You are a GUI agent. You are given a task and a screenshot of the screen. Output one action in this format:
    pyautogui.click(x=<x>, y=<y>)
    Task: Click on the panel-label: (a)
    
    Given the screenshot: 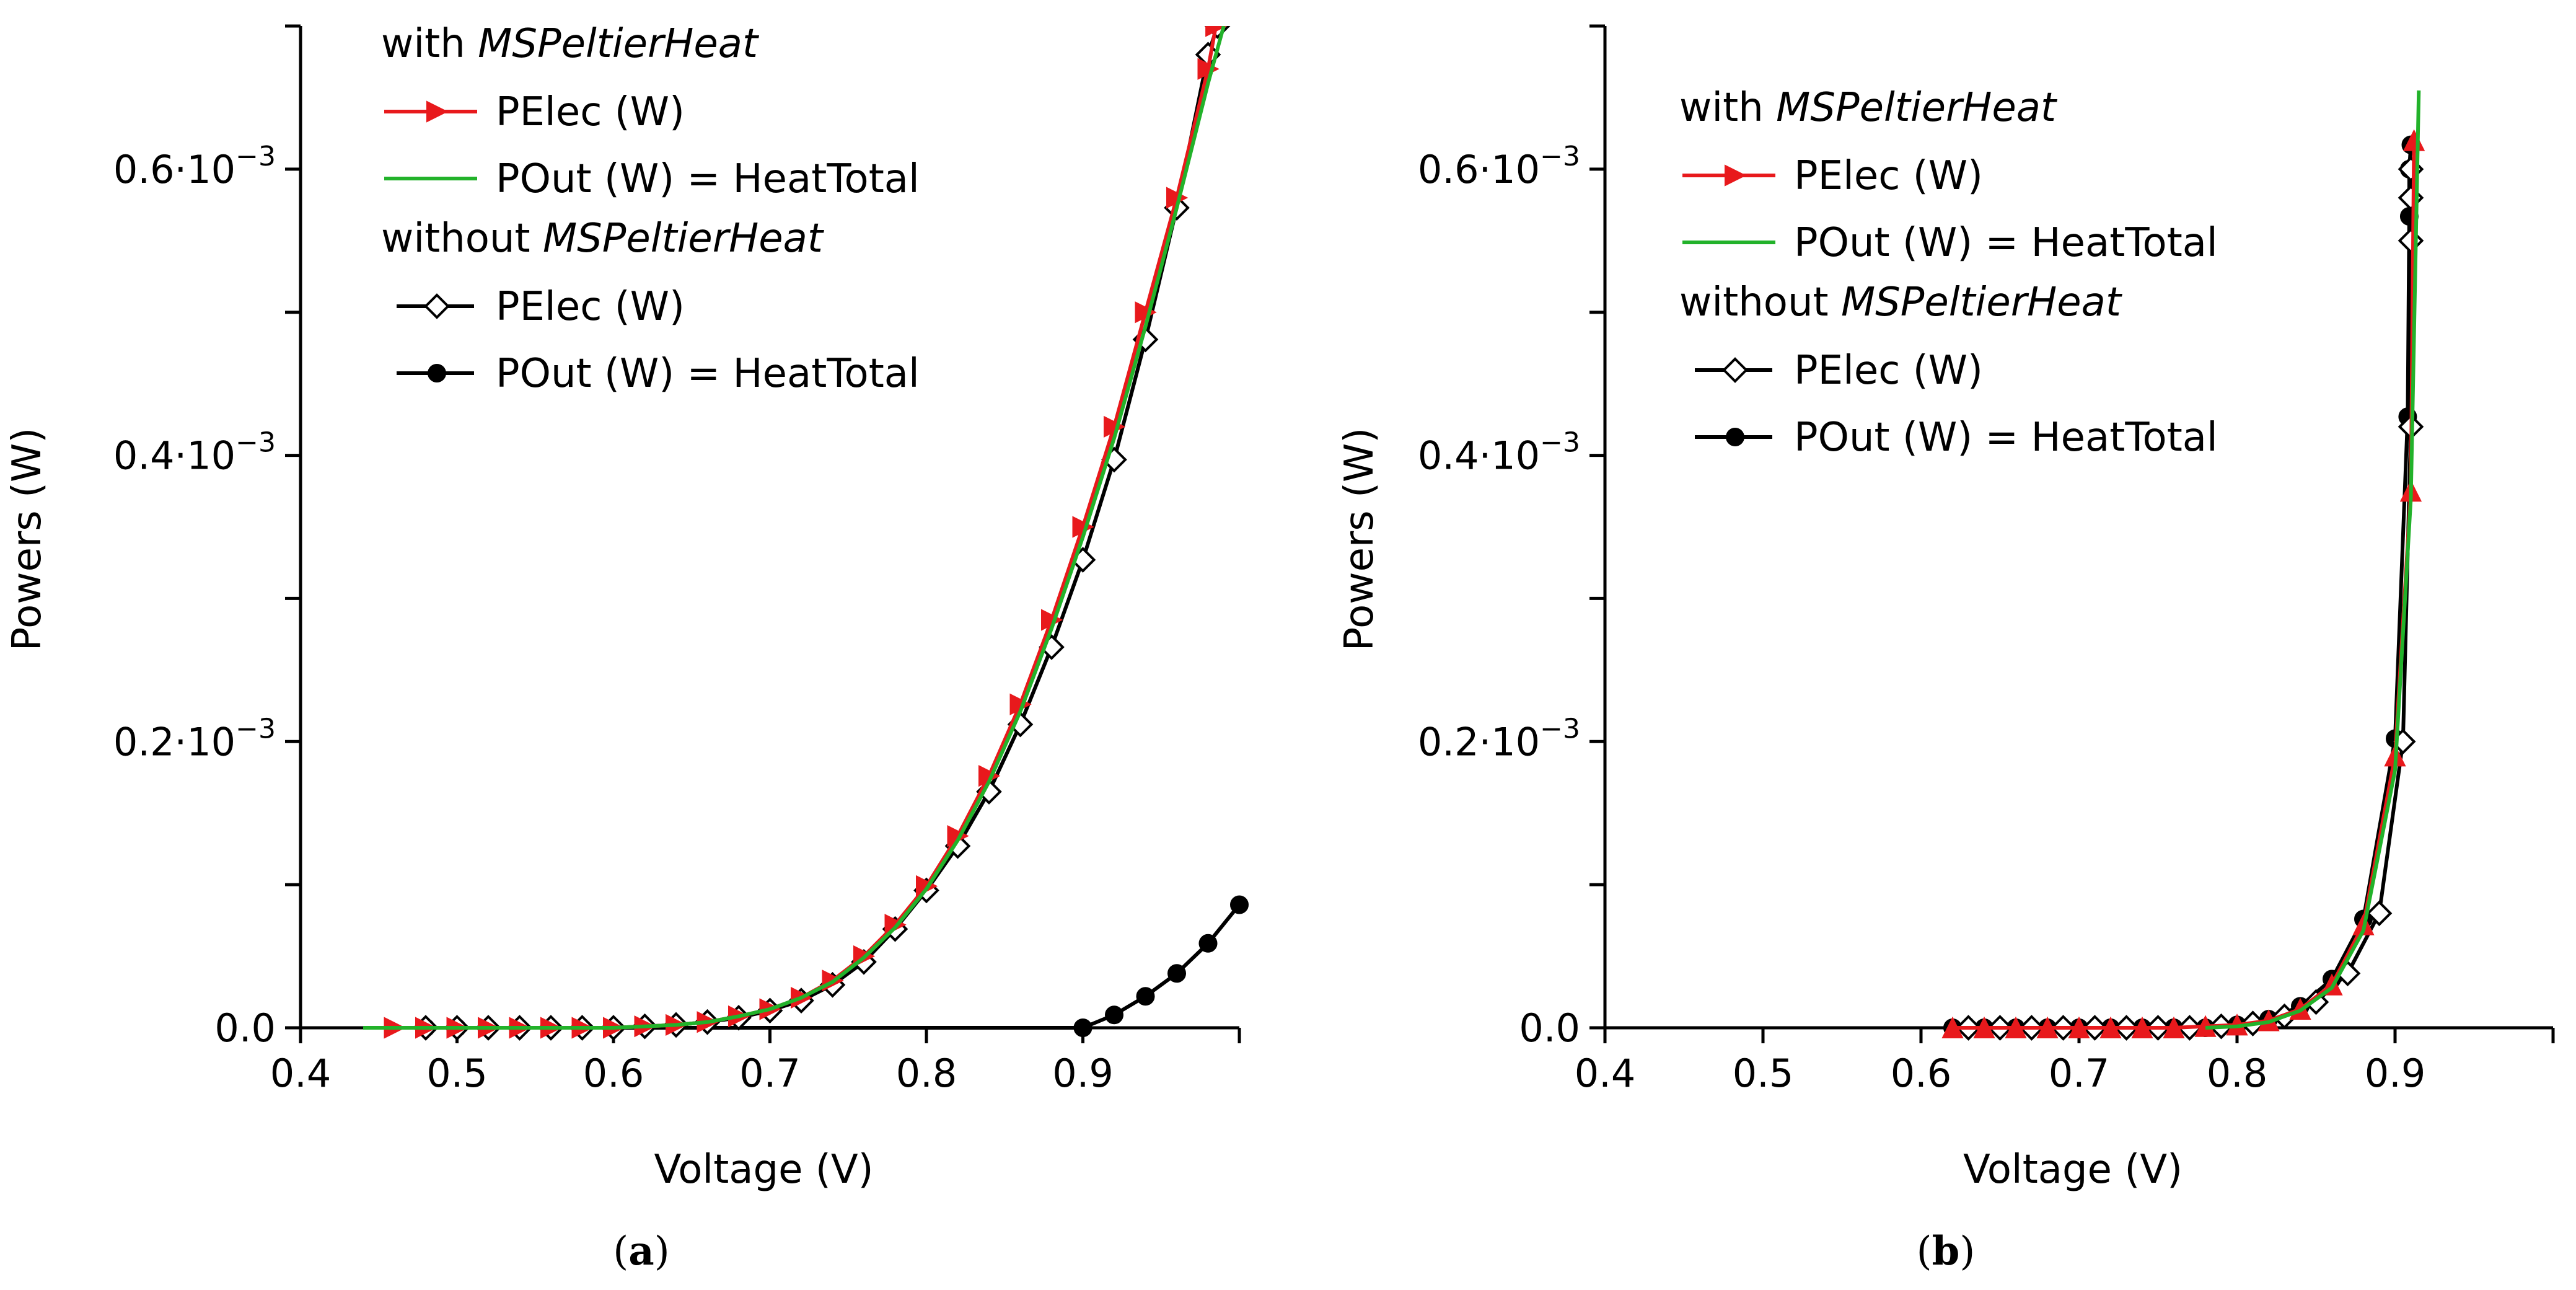 What is the action you would take?
    pyautogui.click(x=641, y=1251)
    